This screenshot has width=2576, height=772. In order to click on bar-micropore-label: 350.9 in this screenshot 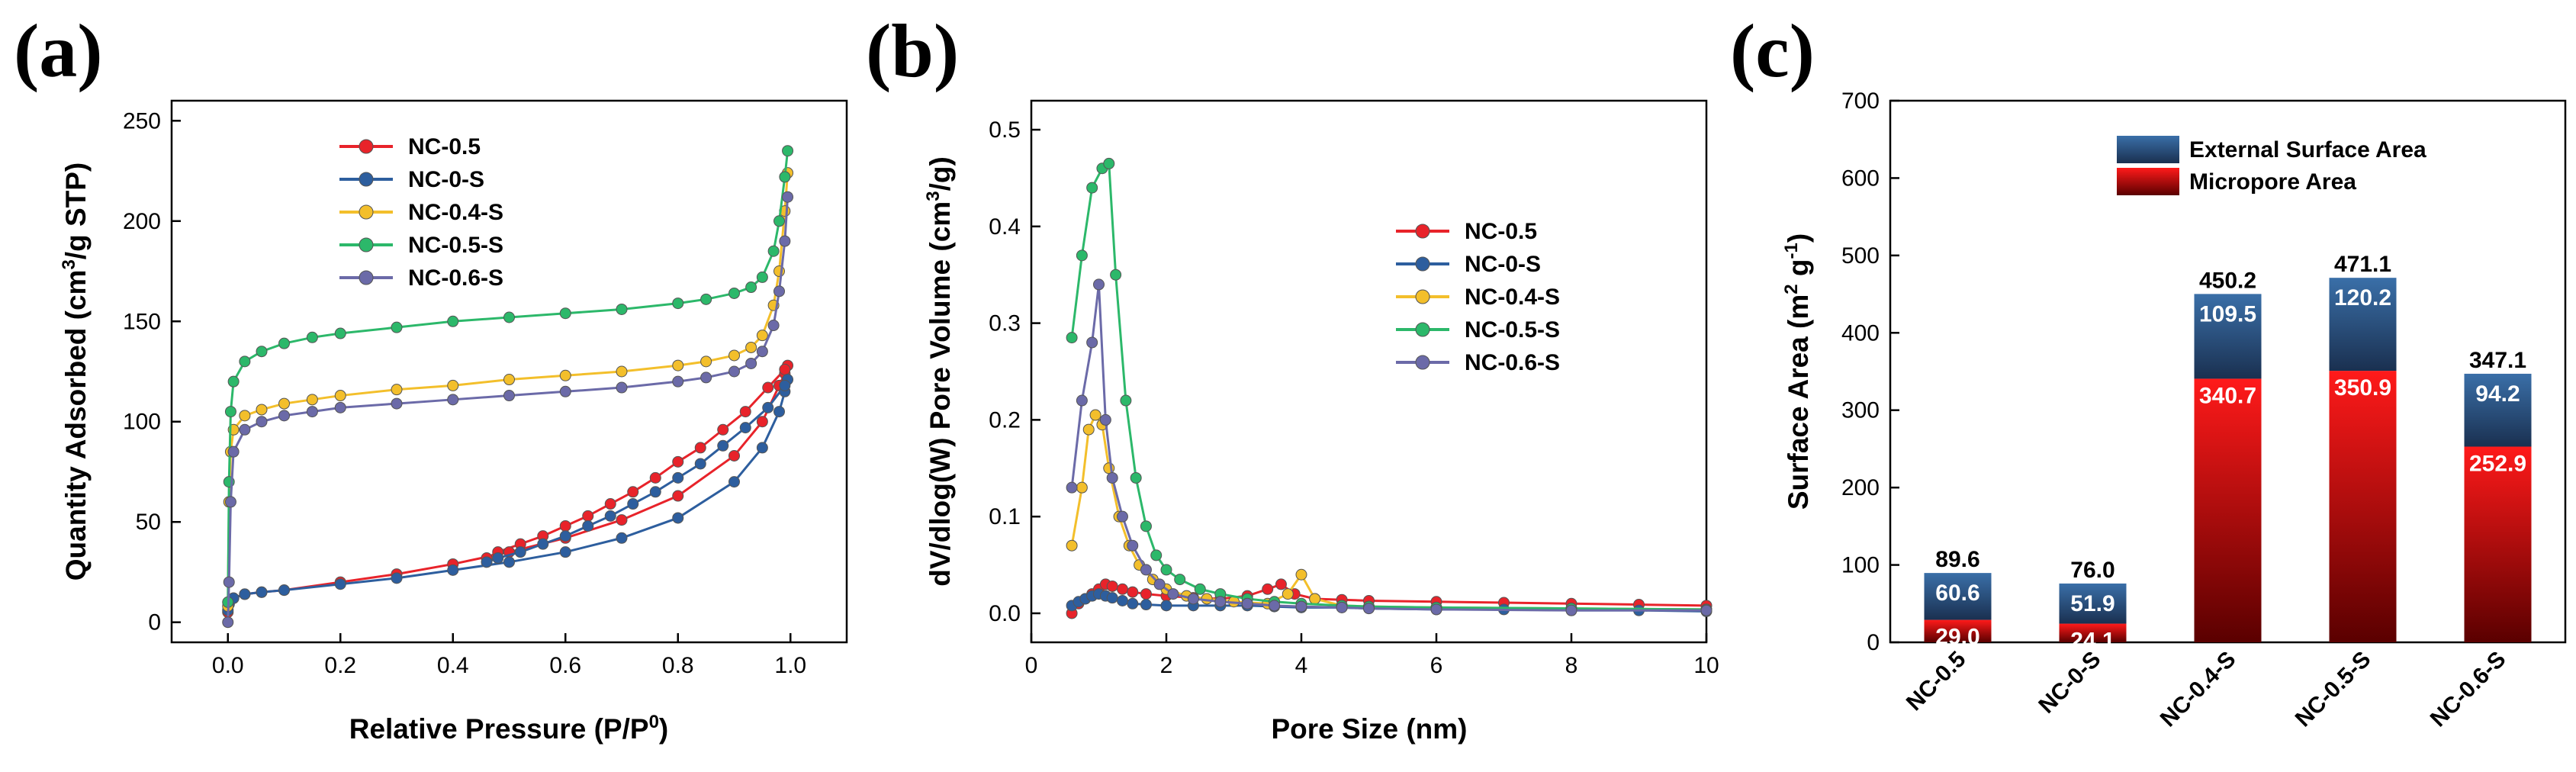, I will do `click(2362, 388)`.